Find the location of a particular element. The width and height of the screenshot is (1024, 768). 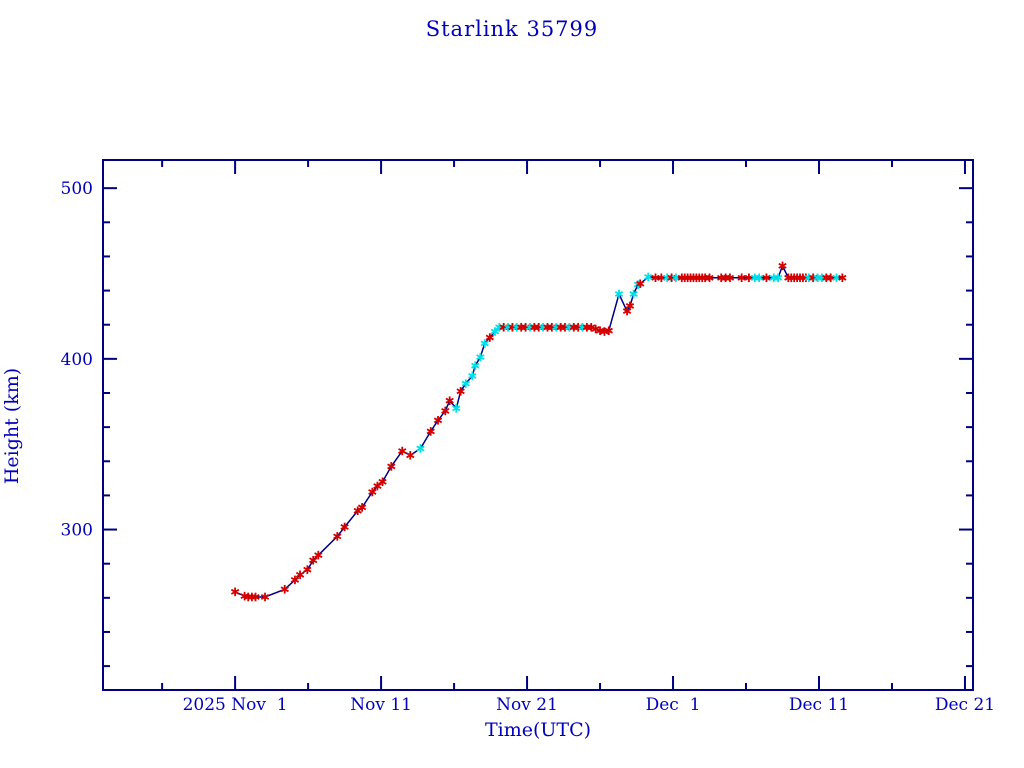

x-tick-label: Dec 1 is located at coordinates (673, 705).